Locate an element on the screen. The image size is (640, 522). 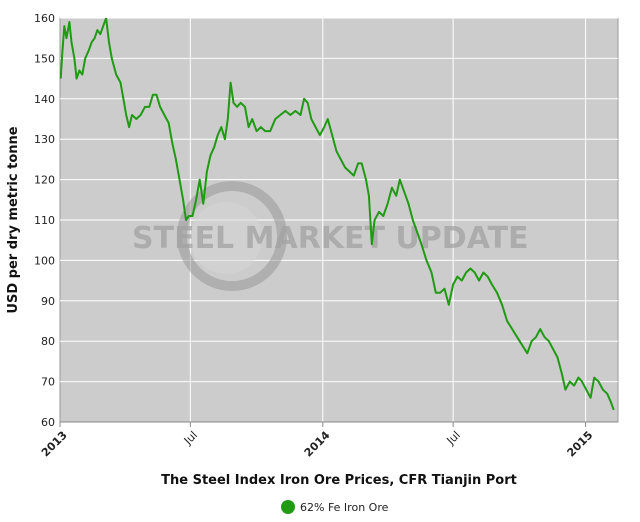
y-tick-label: 70 is located at coordinates (48, 382).